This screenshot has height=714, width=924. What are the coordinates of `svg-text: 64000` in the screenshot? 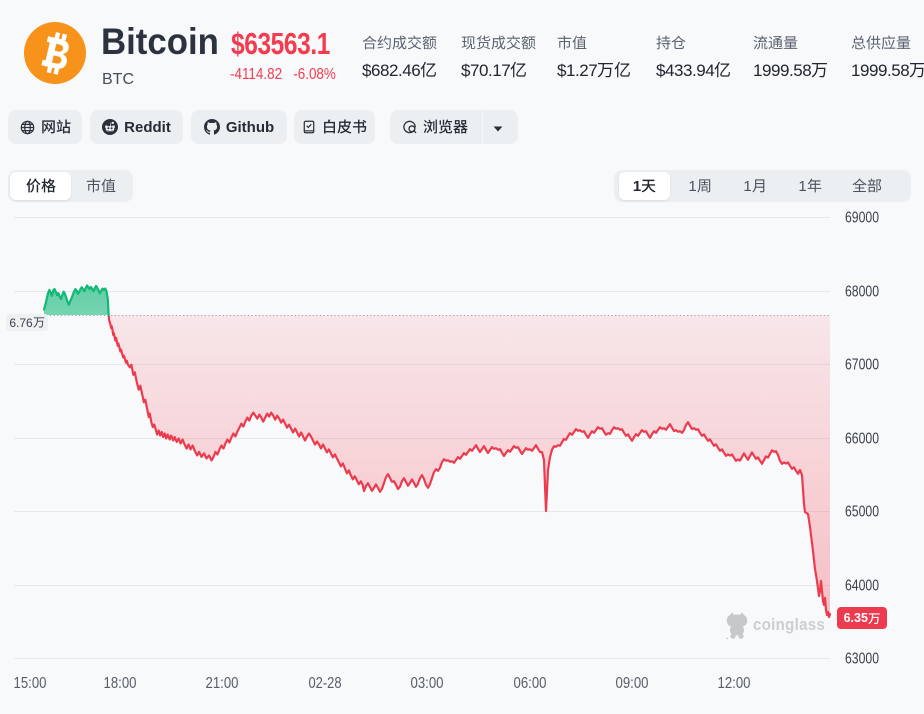 It's located at (862, 586).